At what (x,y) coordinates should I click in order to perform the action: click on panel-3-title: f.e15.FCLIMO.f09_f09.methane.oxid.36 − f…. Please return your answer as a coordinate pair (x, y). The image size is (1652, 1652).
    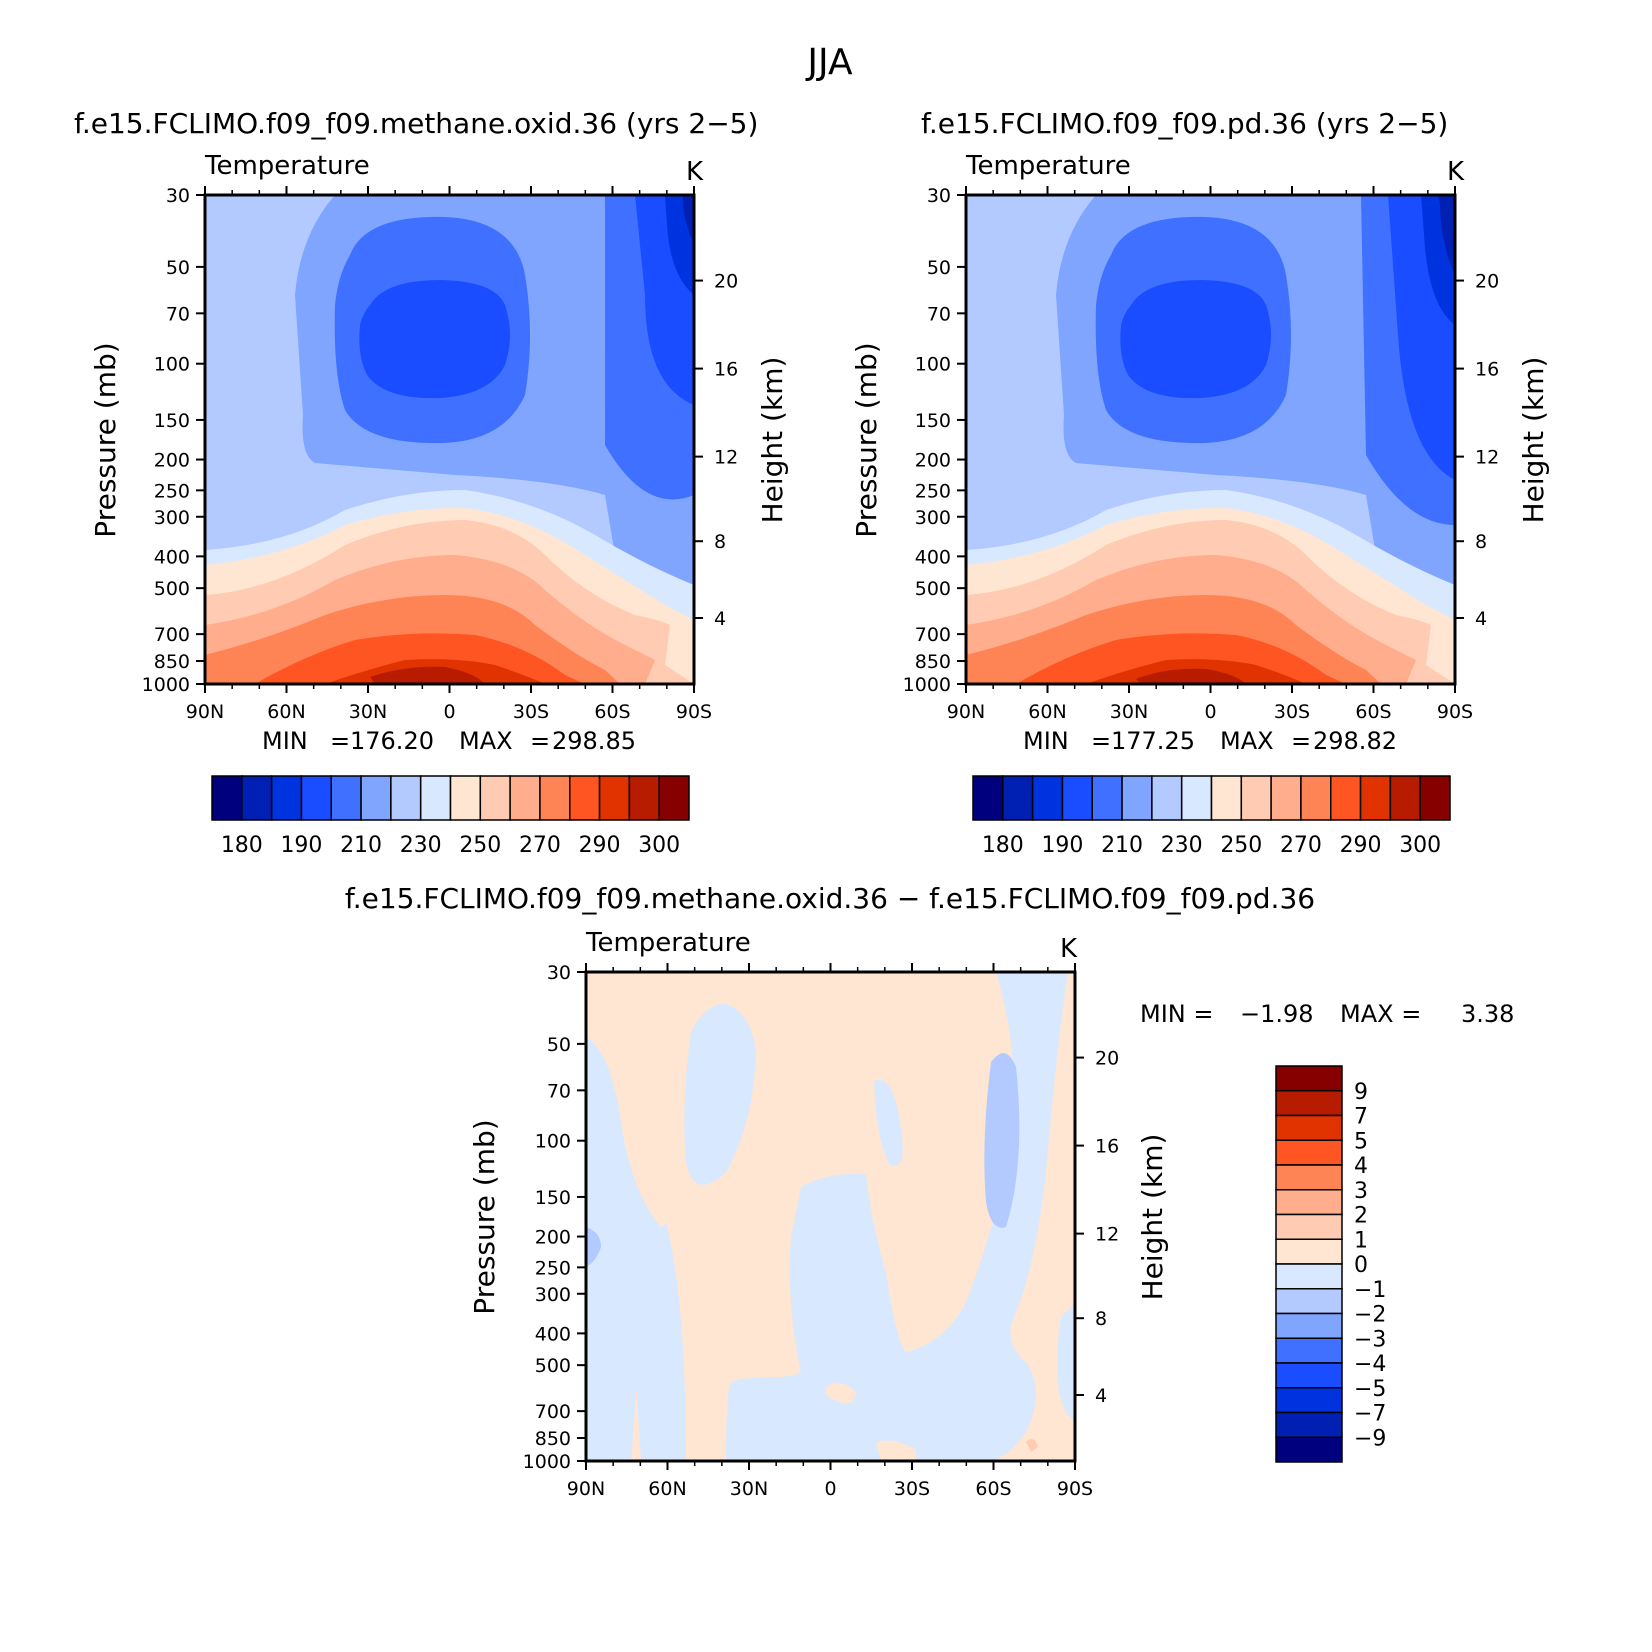
    Looking at the image, I should click on (830, 898).